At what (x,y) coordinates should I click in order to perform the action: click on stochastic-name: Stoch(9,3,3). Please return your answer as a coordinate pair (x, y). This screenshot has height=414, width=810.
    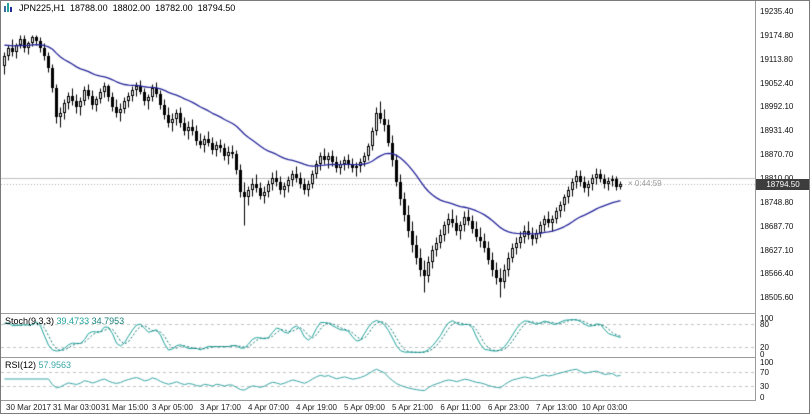
    Looking at the image, I should click on (30, 321).